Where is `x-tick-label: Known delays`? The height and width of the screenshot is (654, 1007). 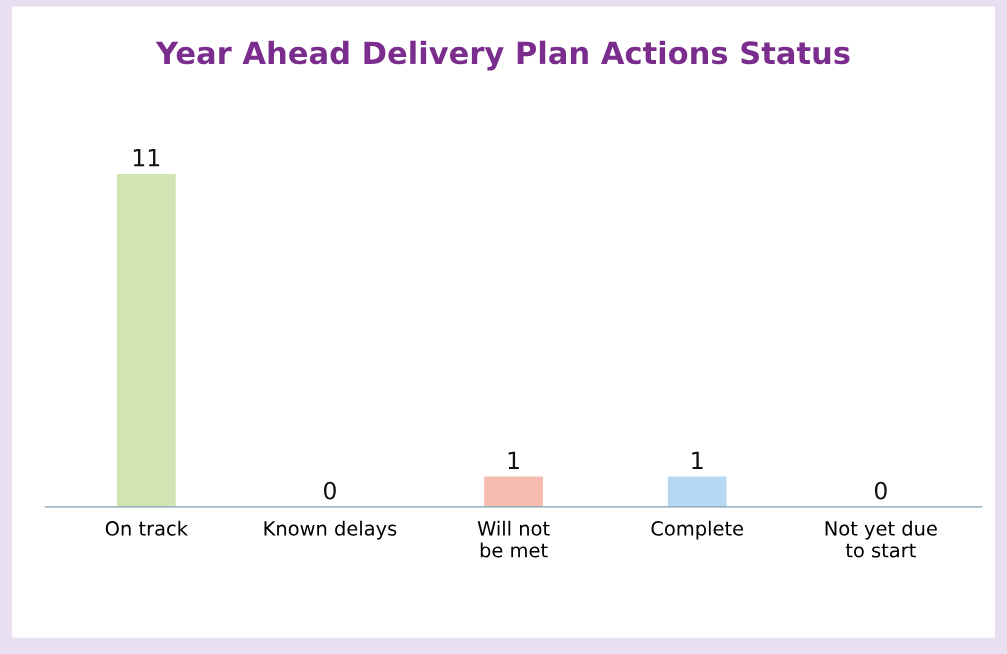 x-tick-label: Known delays is located at coordinates (330, 530).